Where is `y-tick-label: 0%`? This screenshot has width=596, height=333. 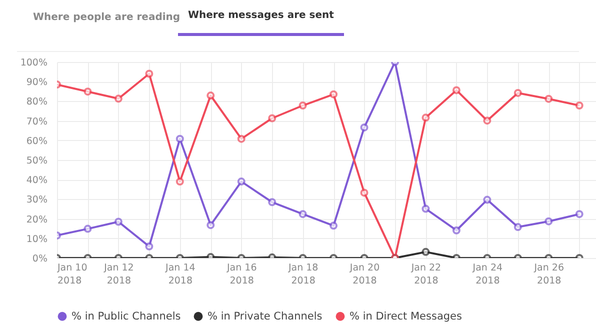
y-tick-label: 0% is located at coordinates (40, 259).